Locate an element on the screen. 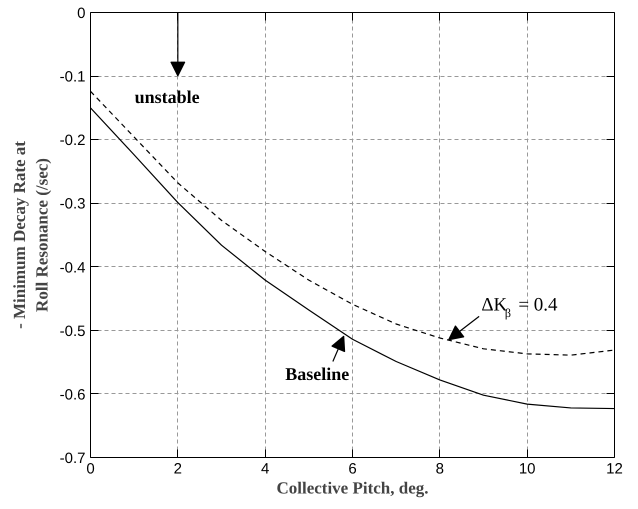 The height and width of the screenshot is (509, 638). x-tick-label: 6 is located at coordinates (352, 469).